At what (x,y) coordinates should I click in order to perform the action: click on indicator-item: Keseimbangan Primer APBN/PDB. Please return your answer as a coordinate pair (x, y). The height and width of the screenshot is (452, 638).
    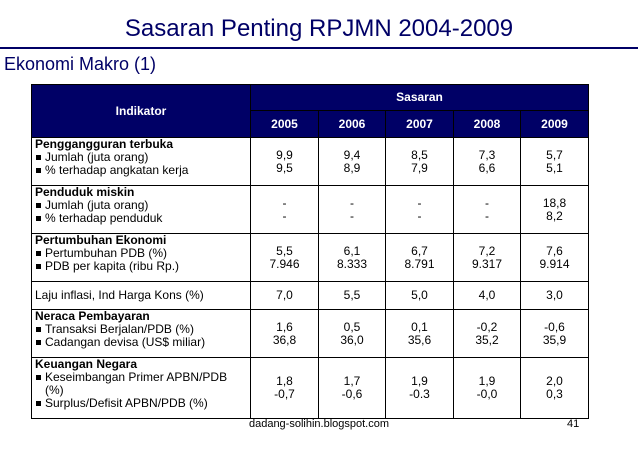
    Looking at the image, I should click on (141, 377).